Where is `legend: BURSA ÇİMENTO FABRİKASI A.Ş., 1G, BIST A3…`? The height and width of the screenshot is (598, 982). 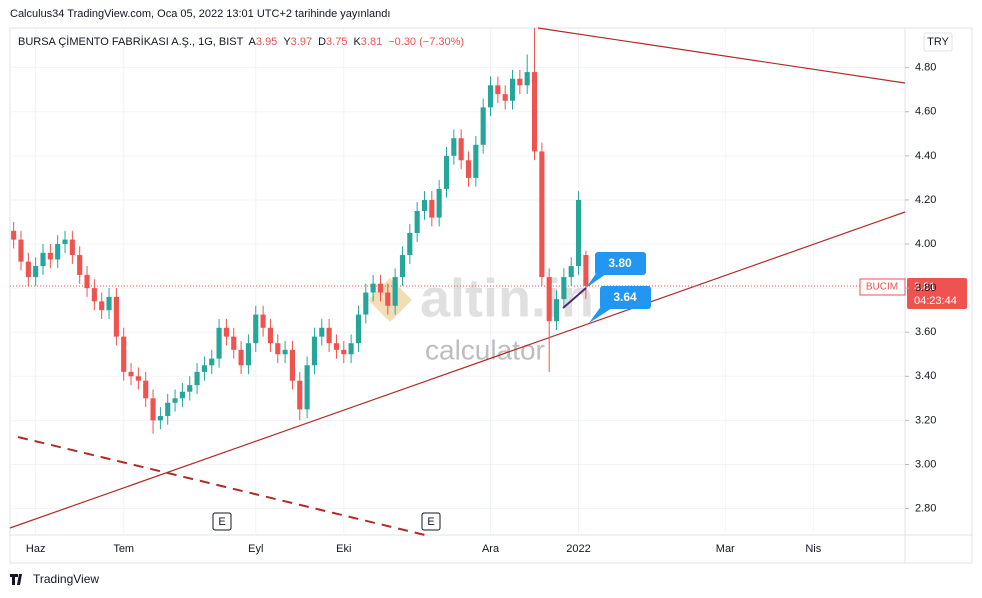
legend: BURSA ÇİMENTO FABRİKASI A.Ş., 1G, BIST A3… is located at coordinates (241, 41).